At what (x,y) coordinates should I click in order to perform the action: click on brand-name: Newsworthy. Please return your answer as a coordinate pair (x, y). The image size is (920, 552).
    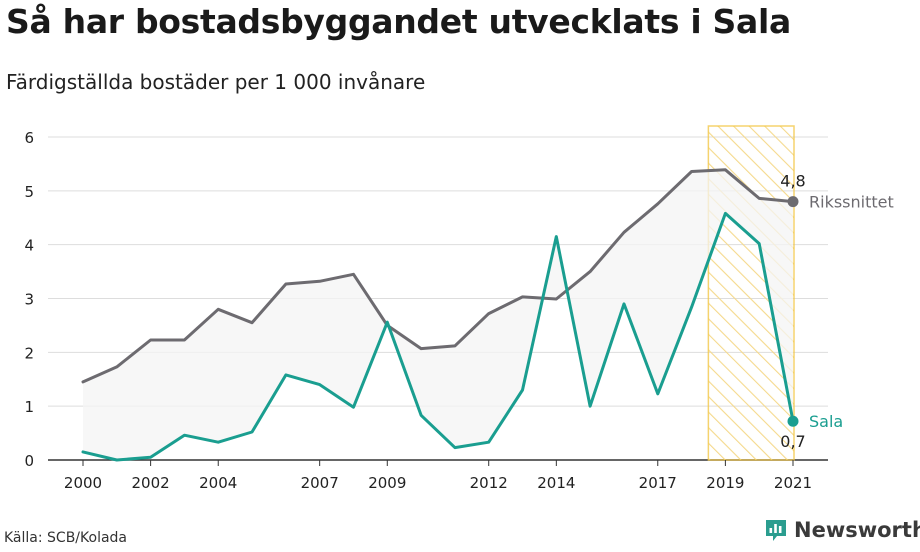
    Looking at the image, I should click on (857, 530).